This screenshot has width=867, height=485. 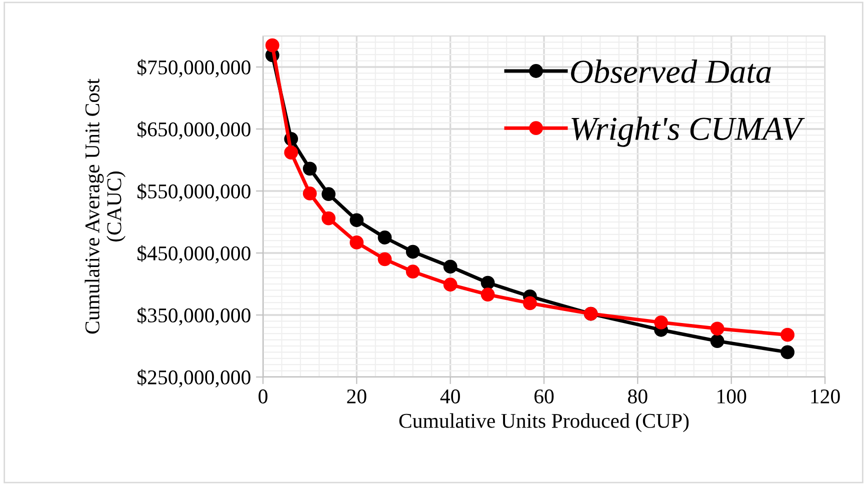 I want to click on legend-label: Observed Data, so click(x=671, y=72).